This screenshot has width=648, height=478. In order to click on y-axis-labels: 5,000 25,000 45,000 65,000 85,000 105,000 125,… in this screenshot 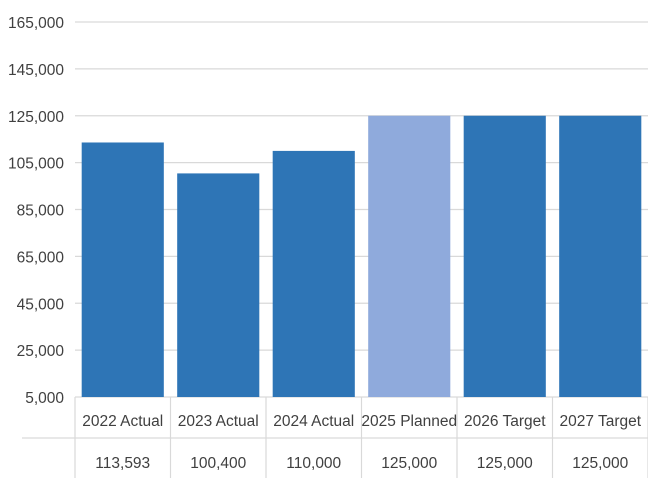, I will do `click(36, 211)`.